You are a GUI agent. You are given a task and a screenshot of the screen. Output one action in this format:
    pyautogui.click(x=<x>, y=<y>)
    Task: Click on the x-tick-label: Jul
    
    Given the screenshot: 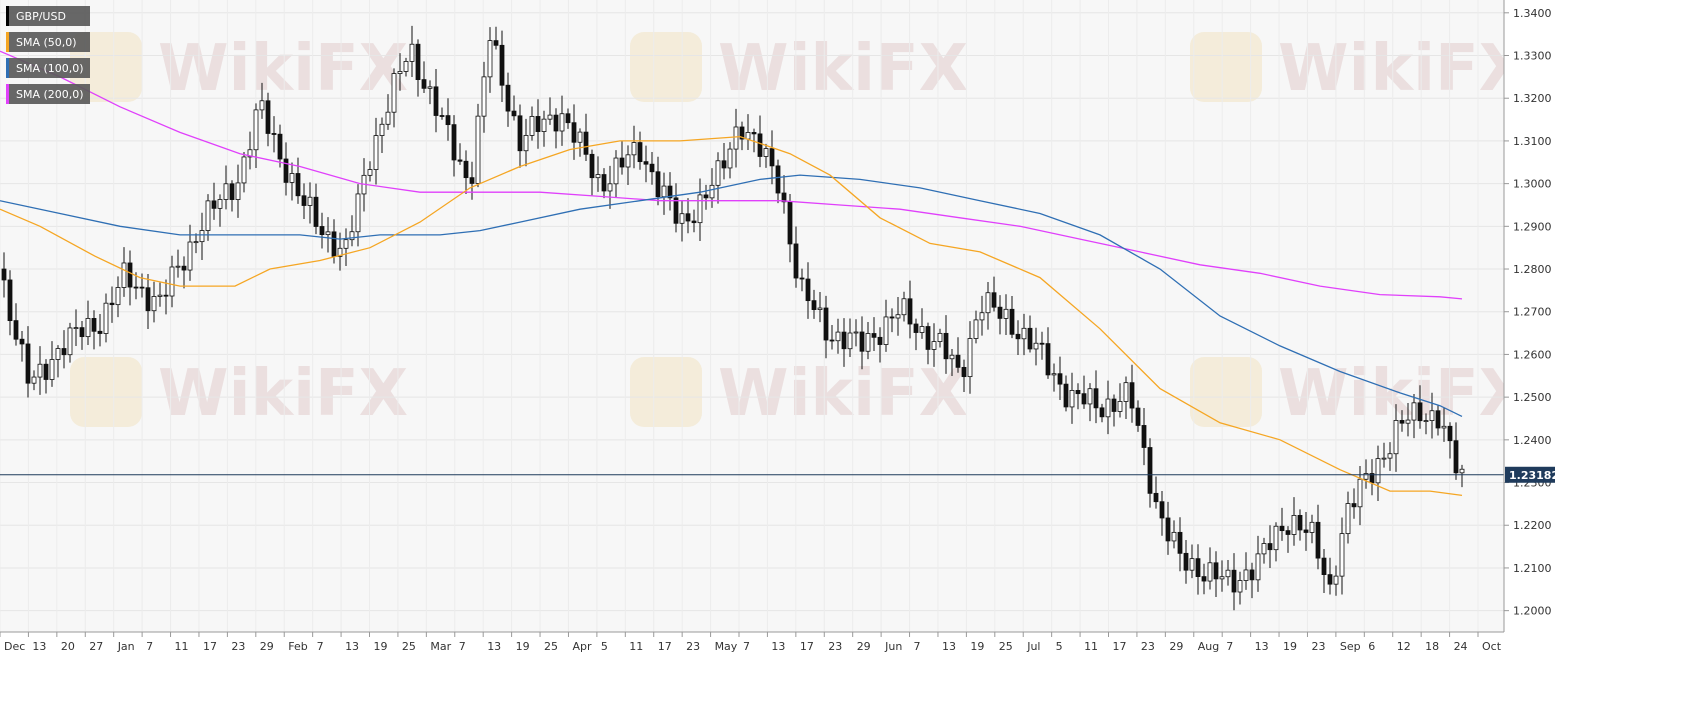 What is the action you would take?
    pyautogui.click(x=1033, y=646)
    